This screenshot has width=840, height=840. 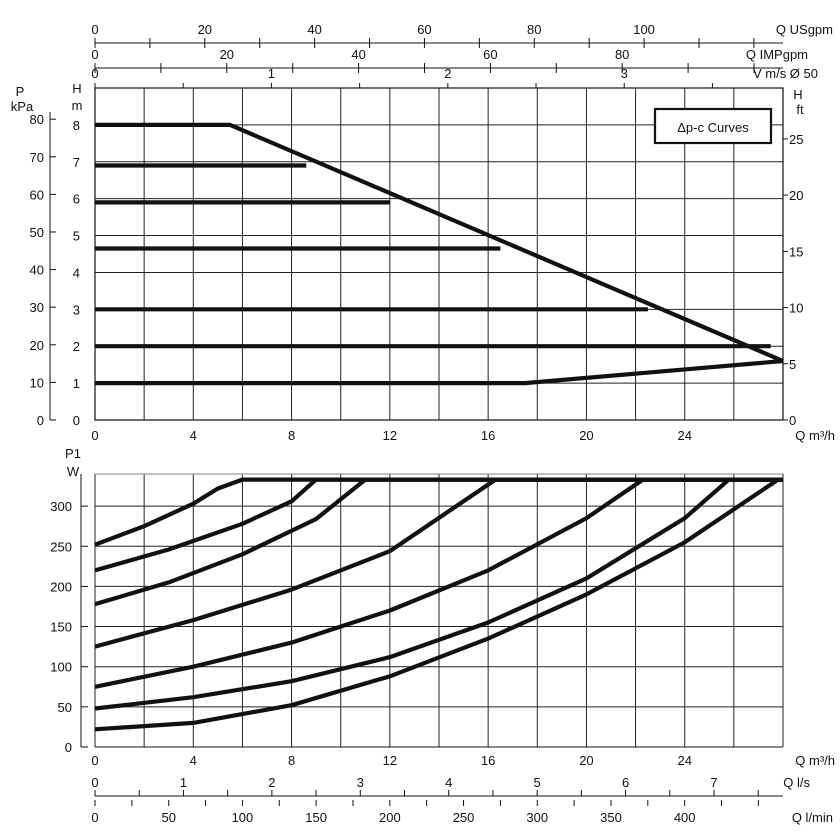 I want to click on impgpm-tick-label: 60, so click(x=490, y=54).